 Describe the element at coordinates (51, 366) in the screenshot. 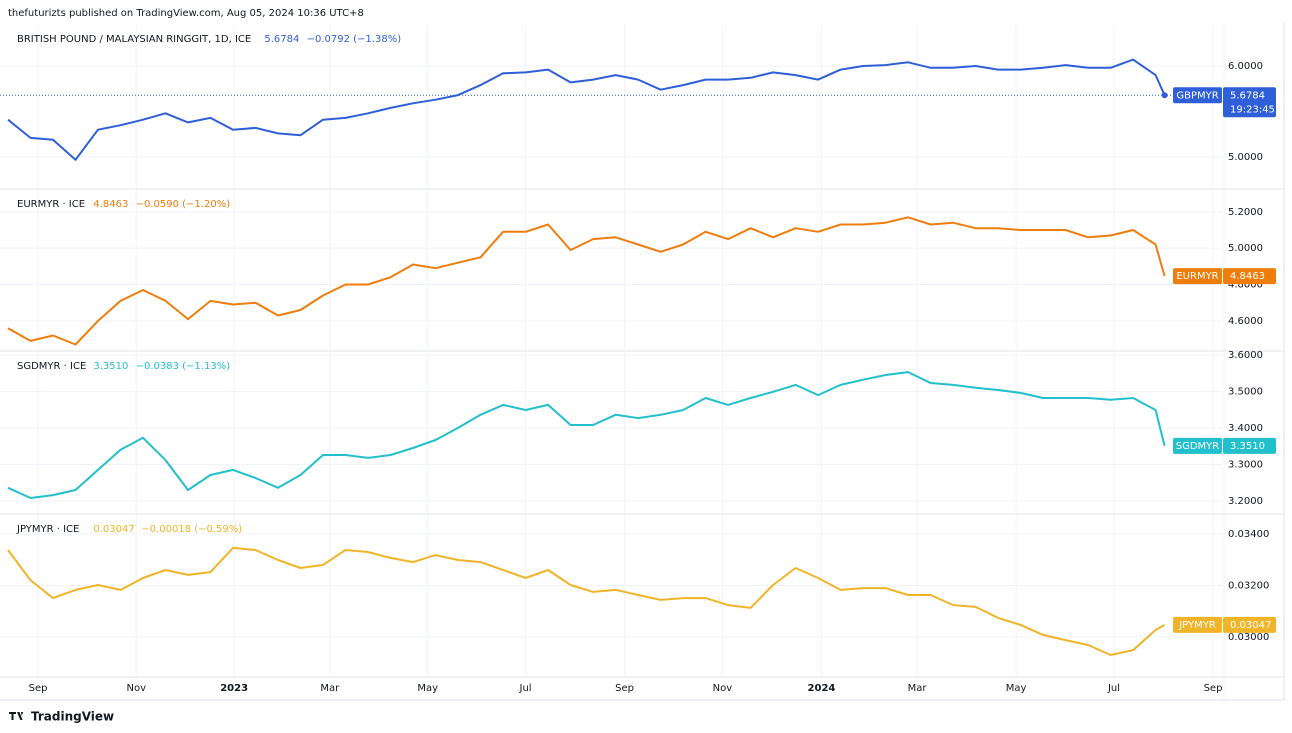

I see `series-title: SGDMYR · ICE` at that location.